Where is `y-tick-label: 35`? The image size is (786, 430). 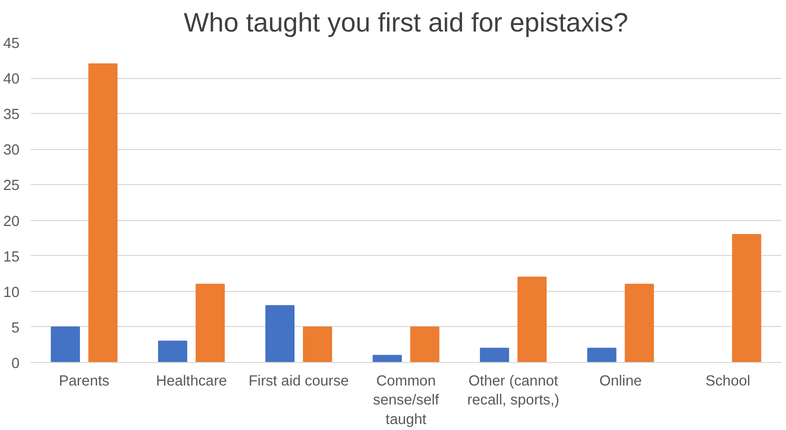
y-tick-label: 35 is located at coordinates (11, 115).